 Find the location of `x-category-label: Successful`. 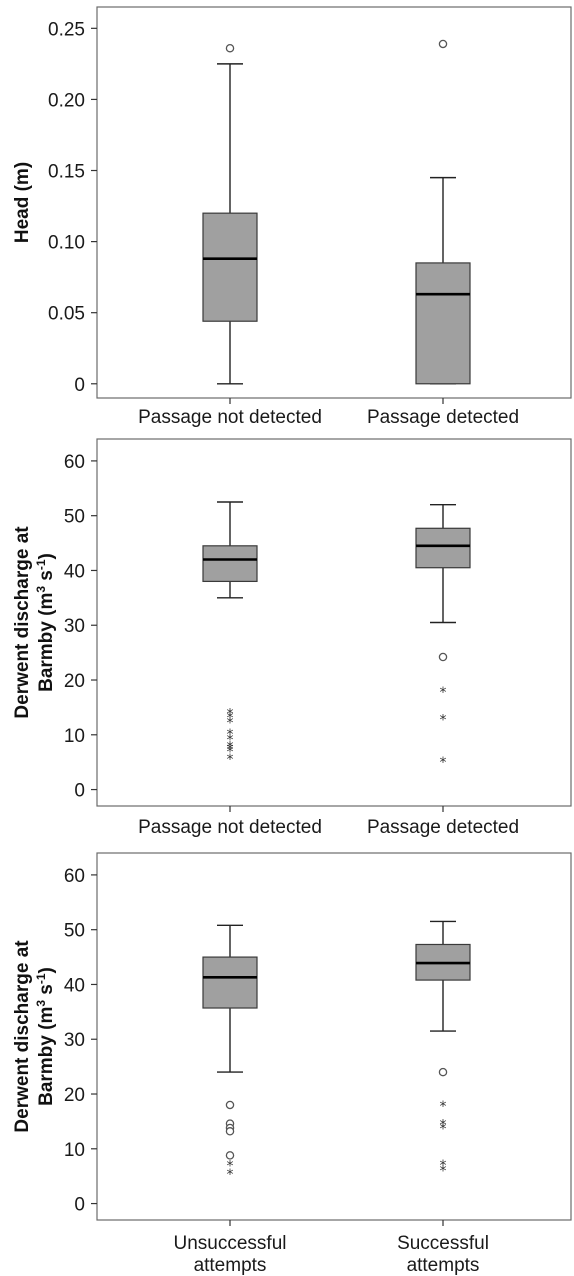

x-category-label: Successful is located at coordinates (443, 1243).